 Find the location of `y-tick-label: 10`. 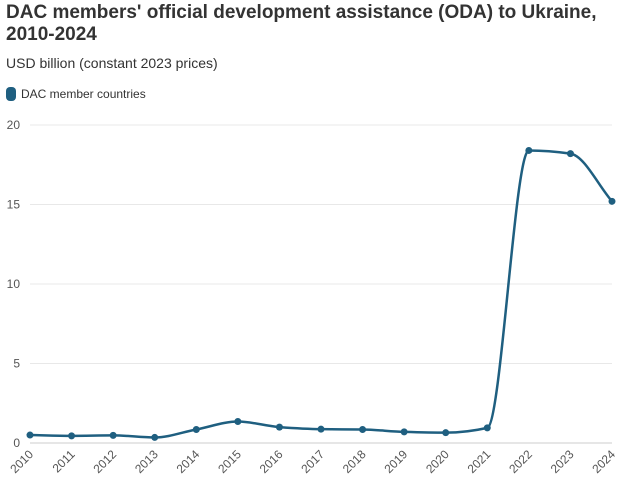

y-tick-label: 10 is located at coordinates (14, 284).